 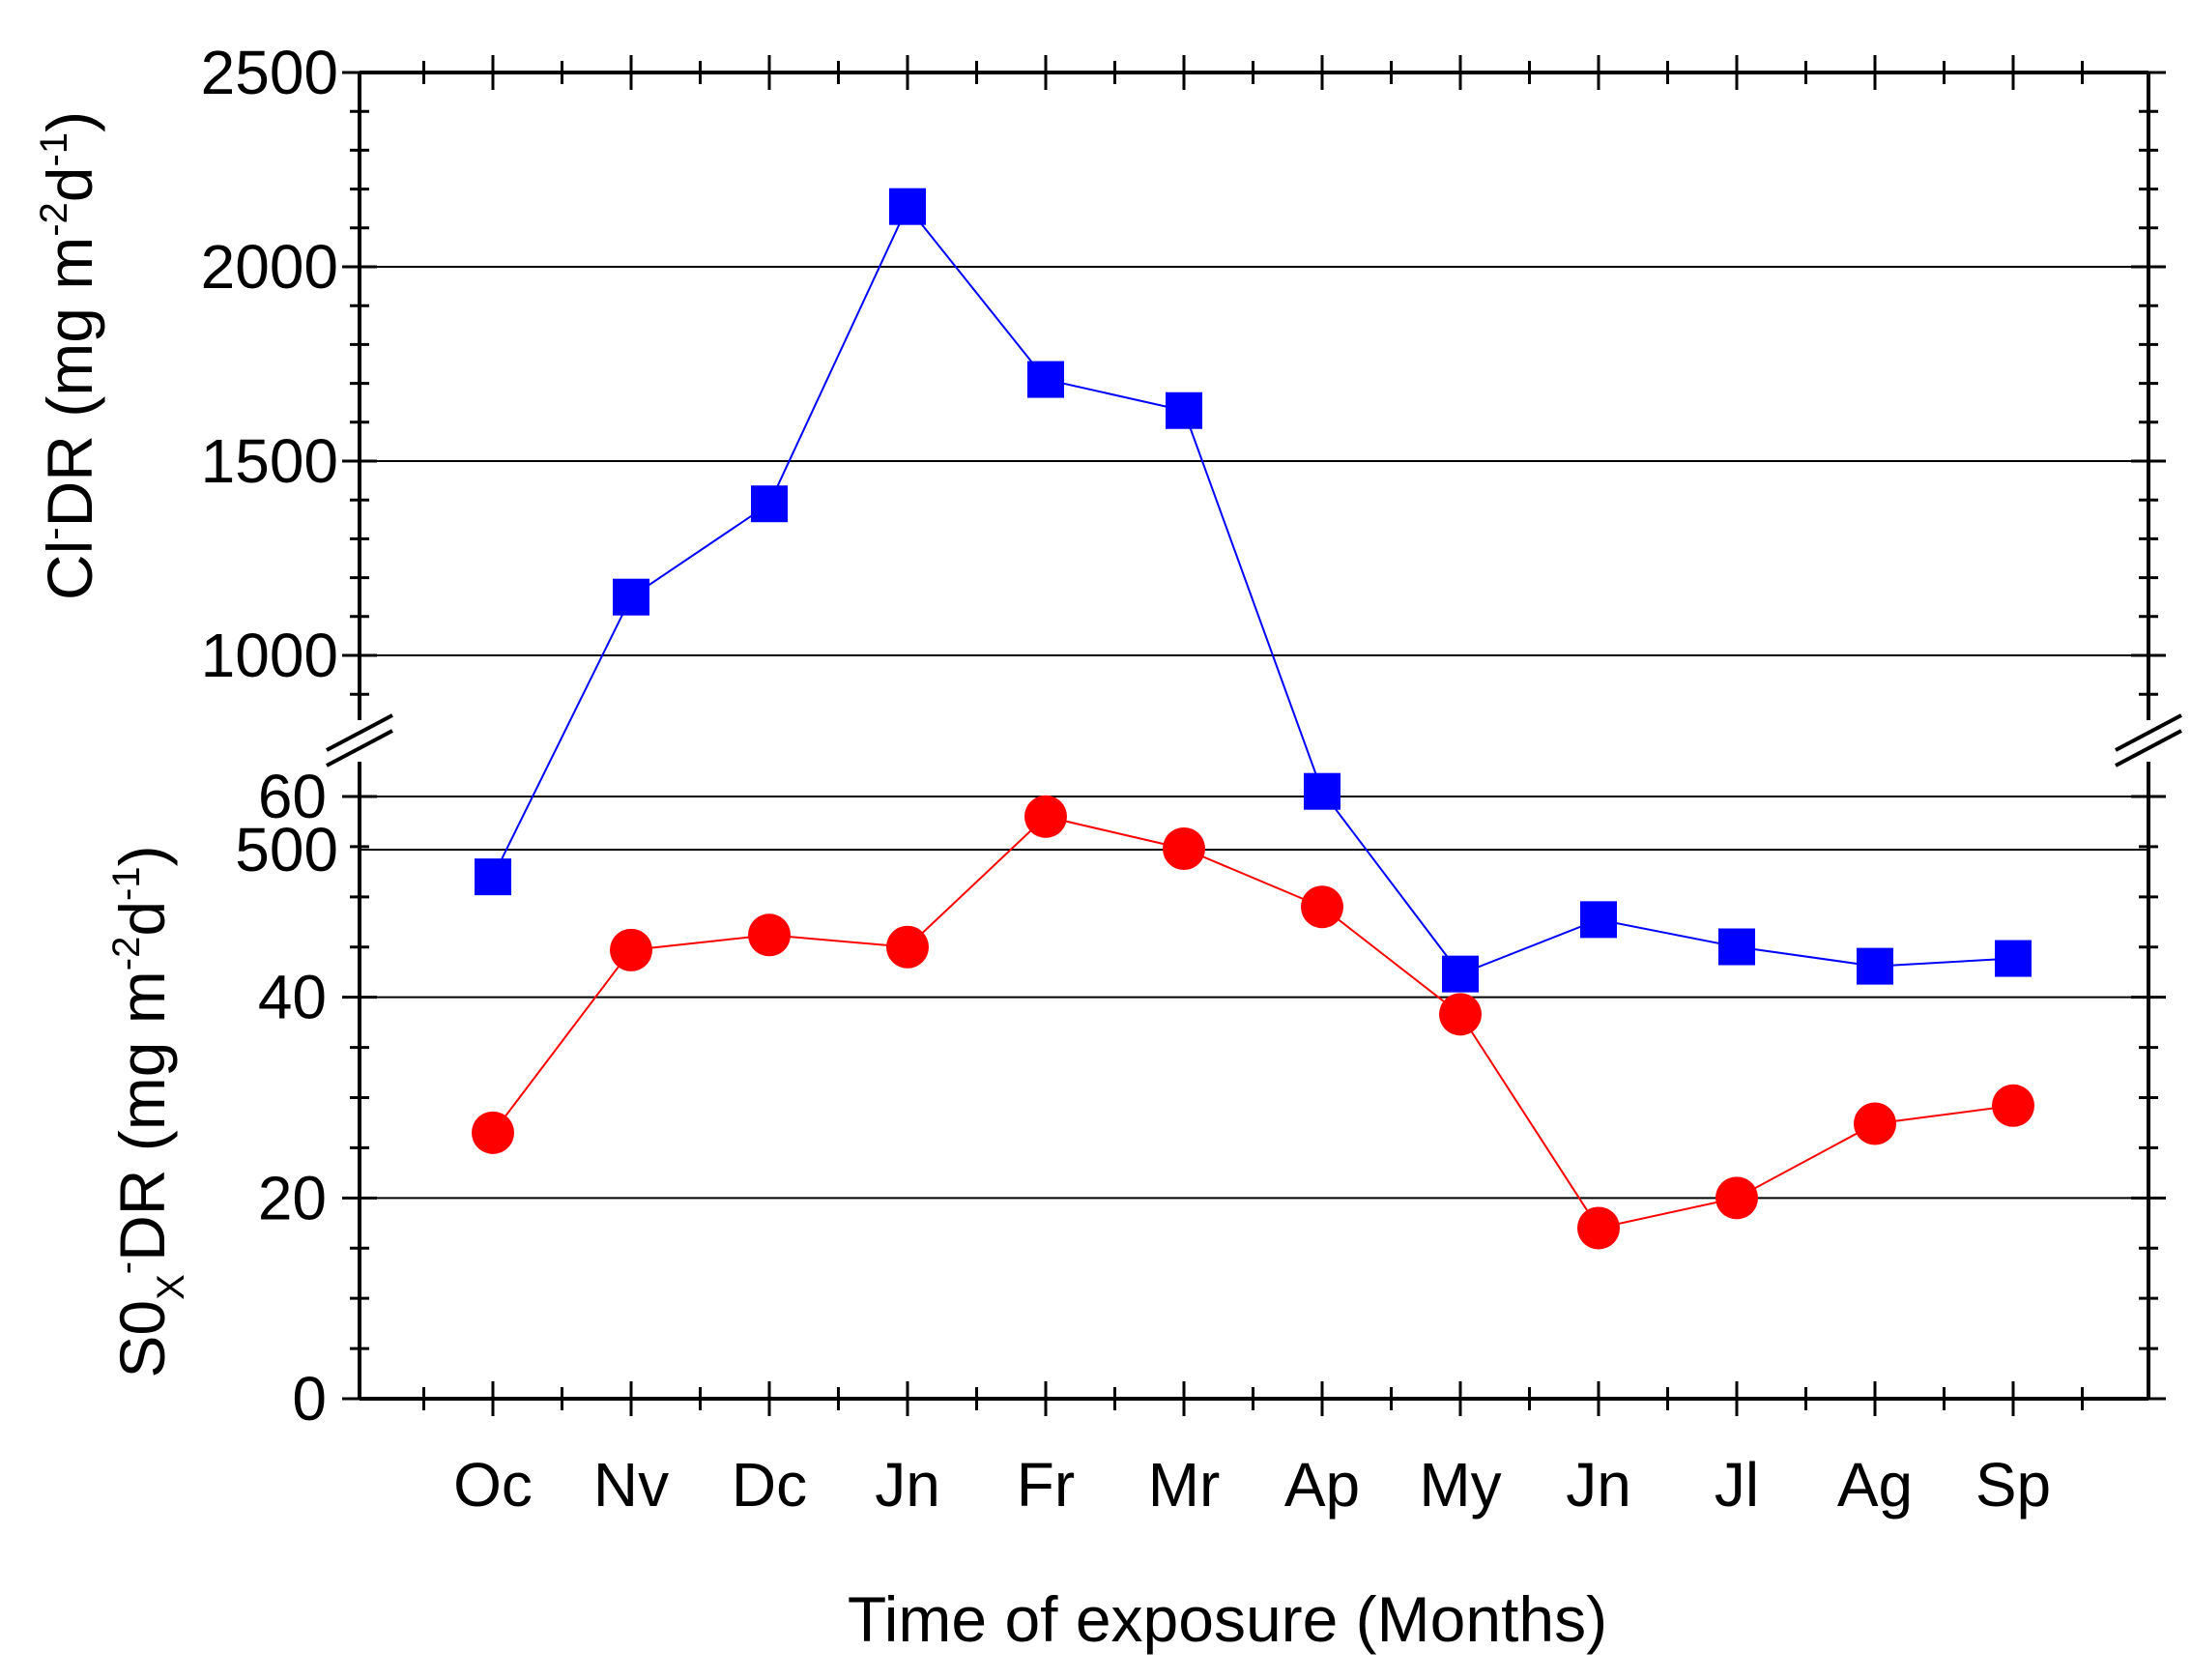 What do you see at coordinates (70, 383) in the screenshot?
I see `top-ylabel-rest: DR (mg m` at bounding box center [70, 383].